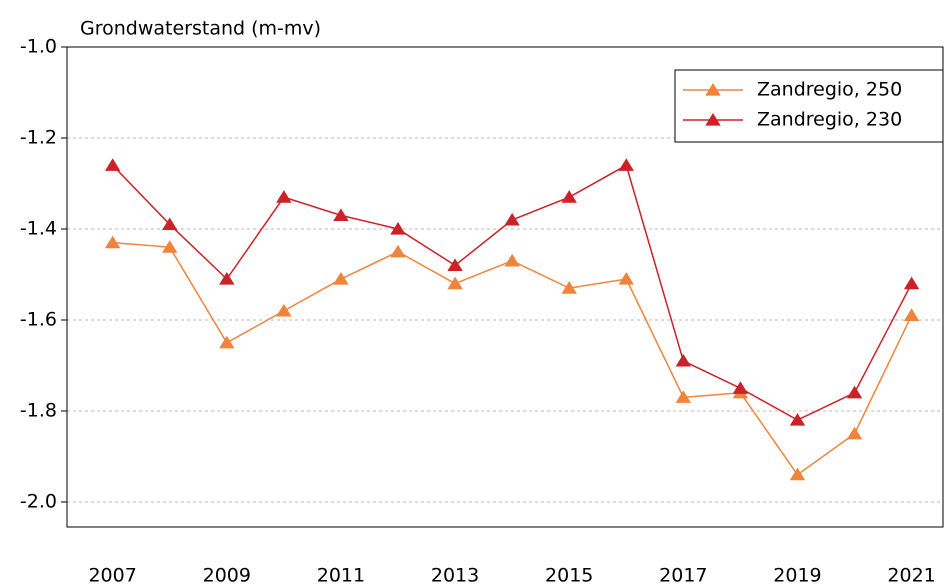  I want to click on y-tick-label: -1.0, so click(38, 47).